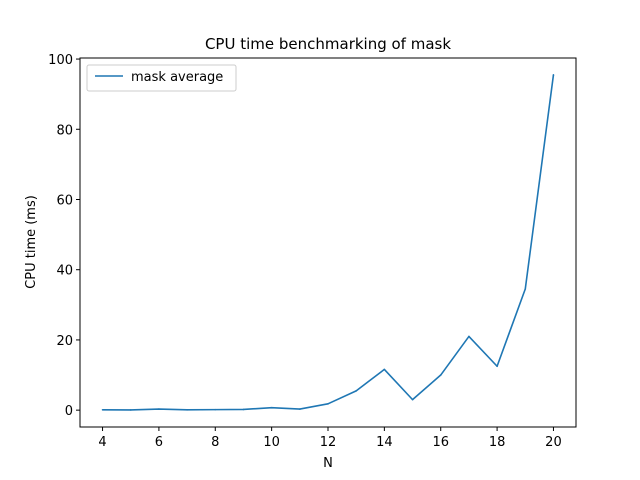  What do you see at coordinates (64, 130) in the screenshot?
I see `y-tick-label: 80` at bounding box center [64, 130].